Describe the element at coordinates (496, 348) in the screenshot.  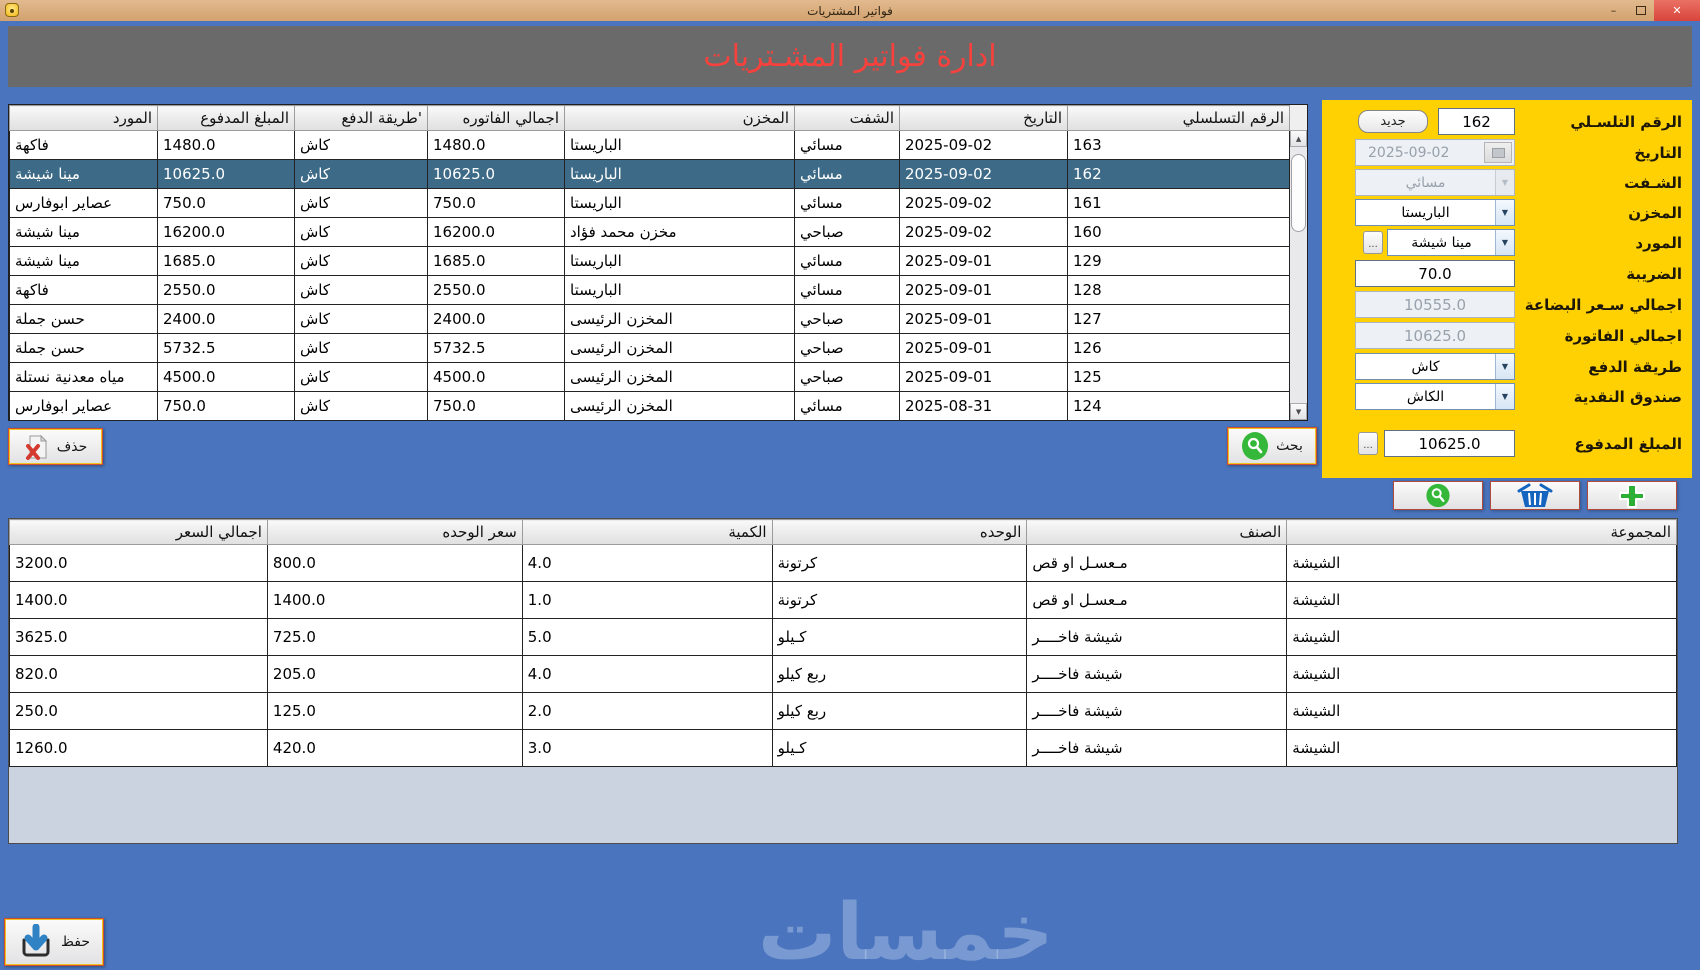
I see `cell: 5732.5` at that location.